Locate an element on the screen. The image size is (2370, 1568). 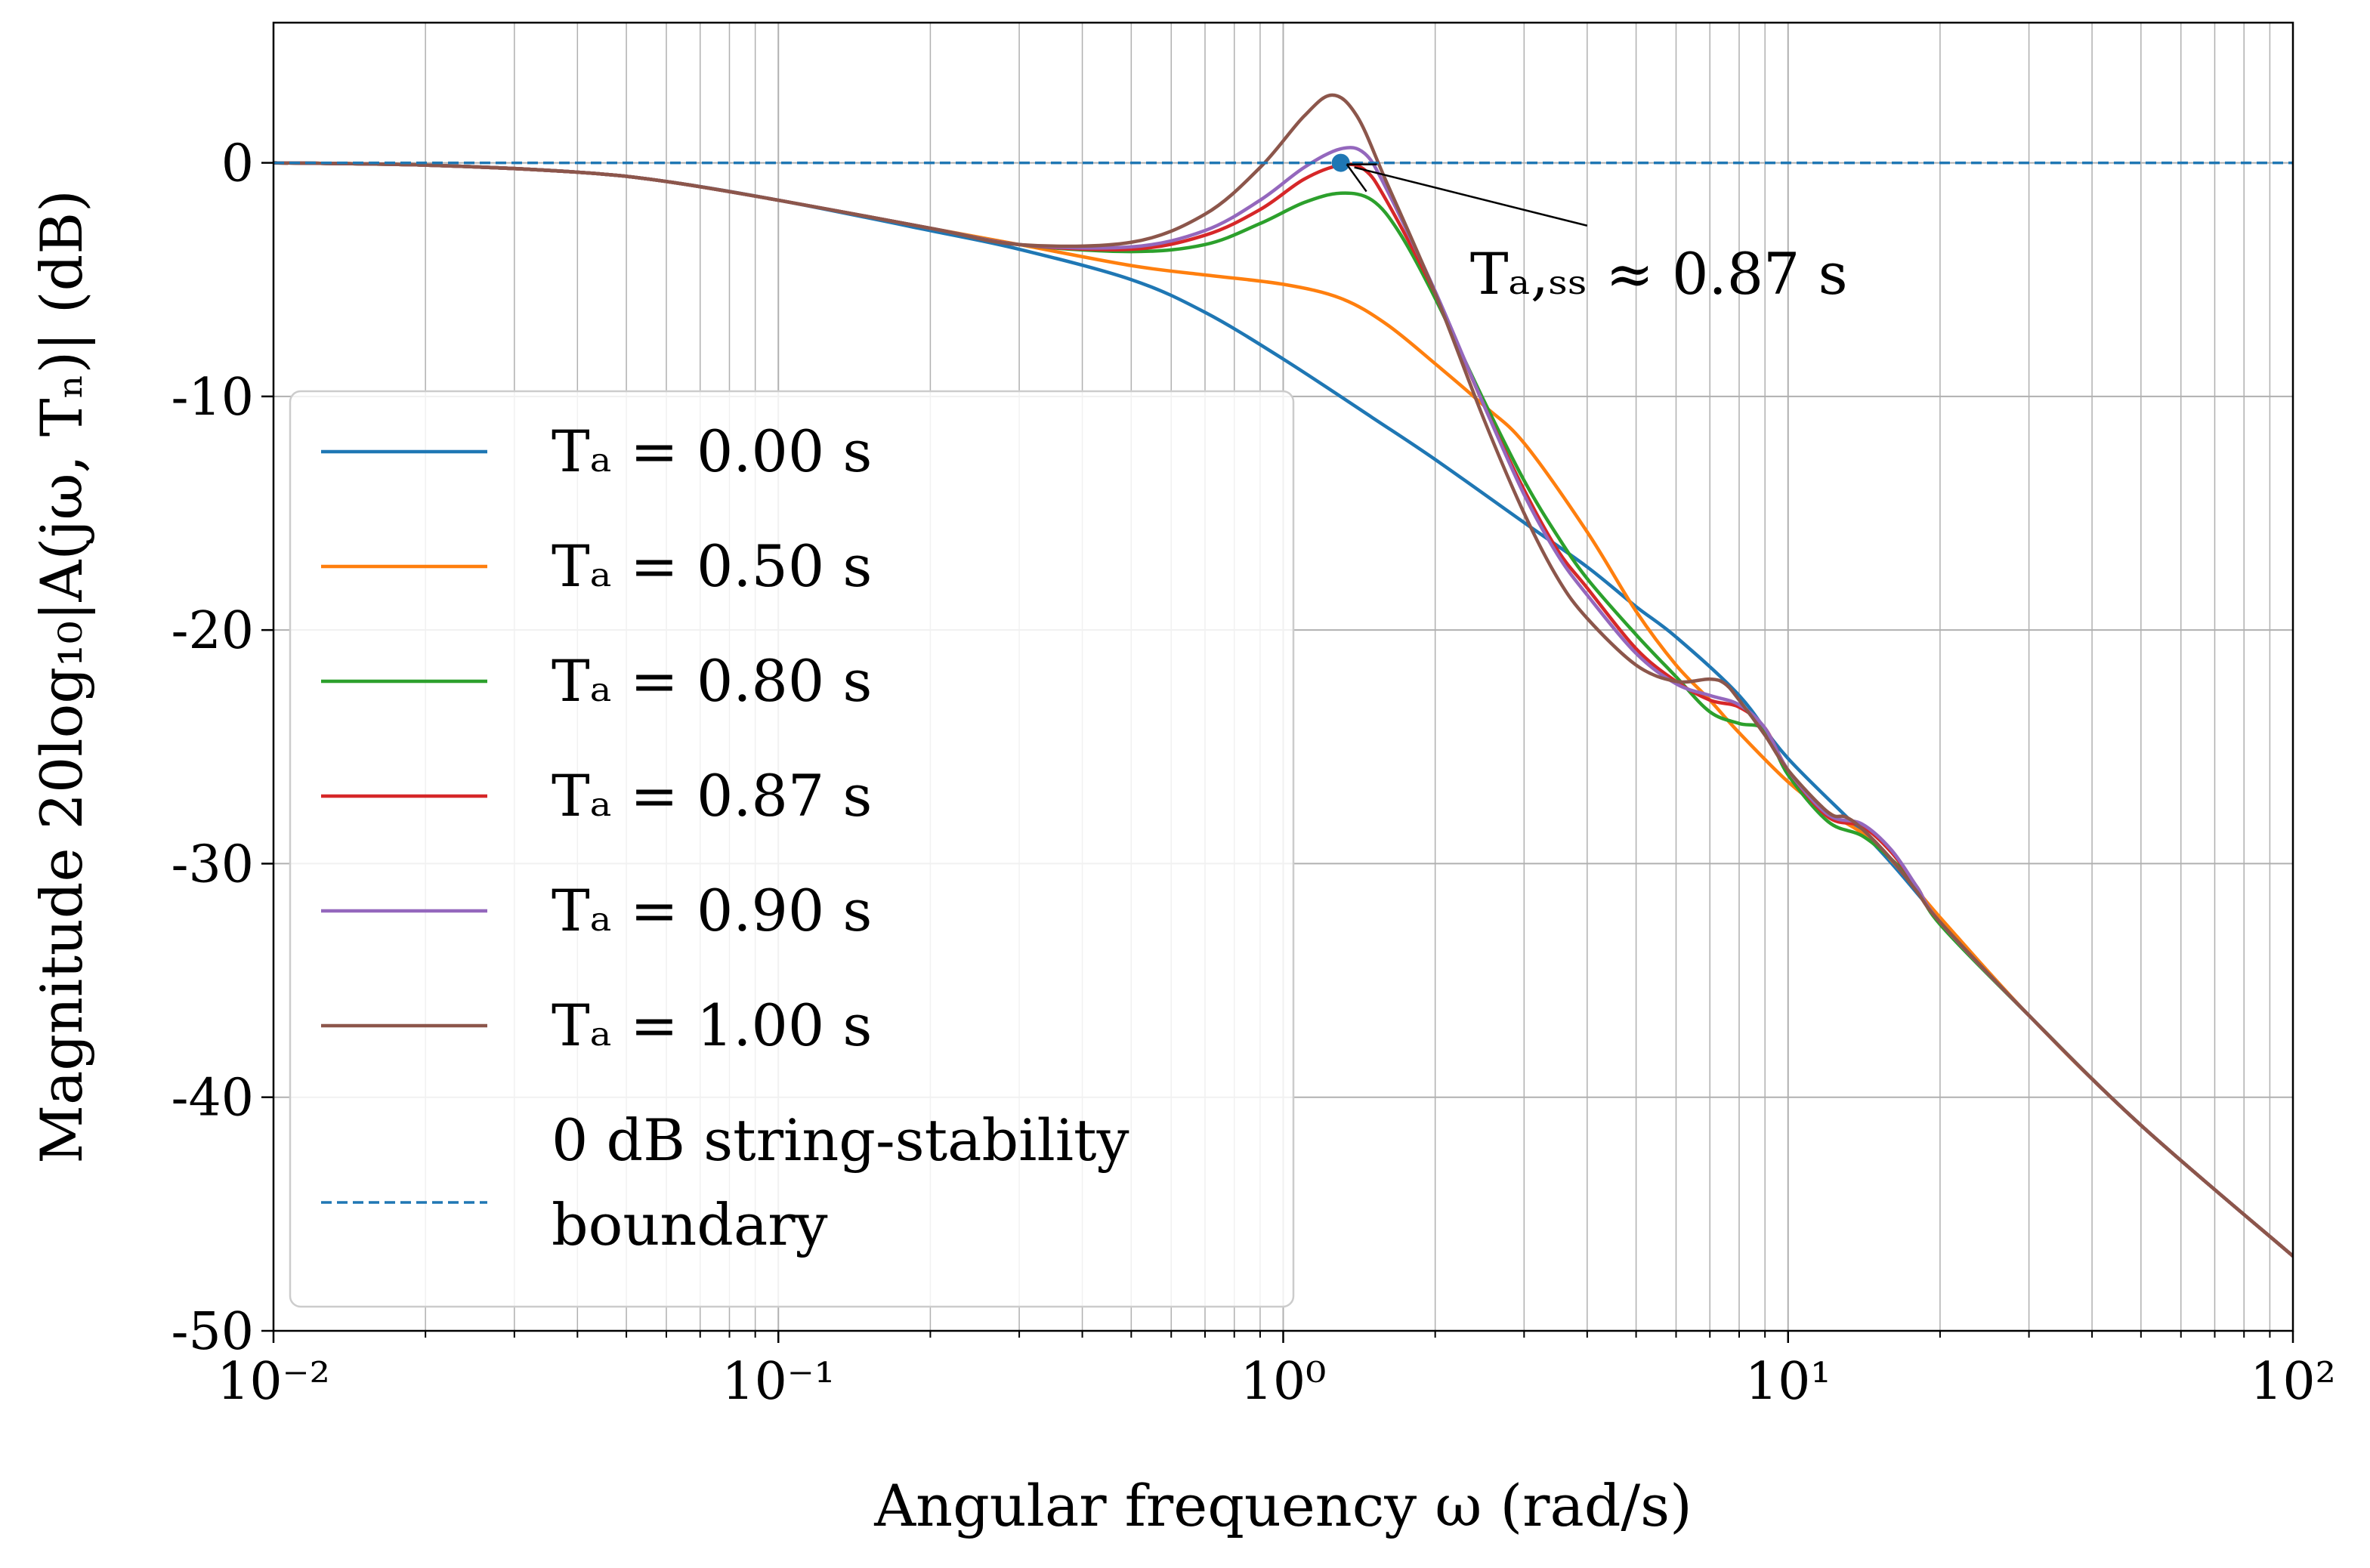
legend-label-5: Tₐ = 1.00 s is located at coordinates (712, 1025).